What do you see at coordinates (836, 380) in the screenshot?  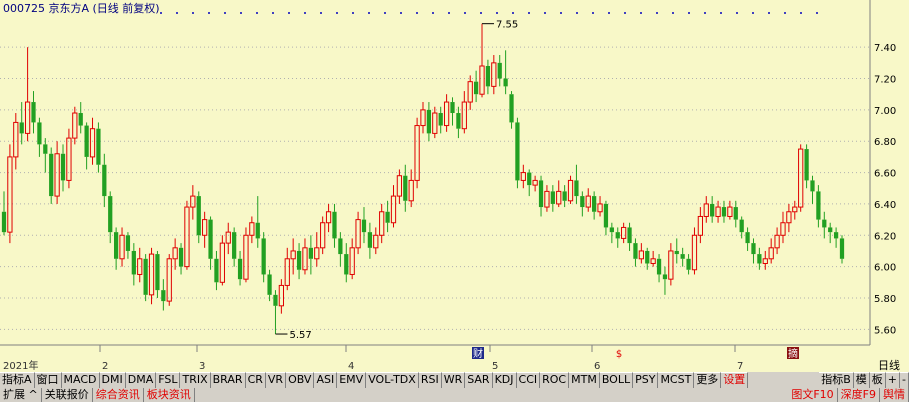 I see `toolbar-button: 指标B` at bounding box center [836, 380].